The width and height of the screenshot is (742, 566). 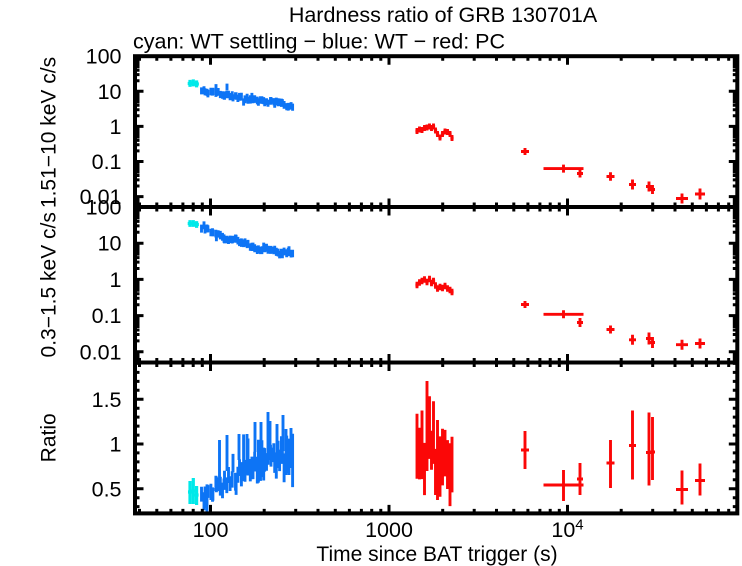 What do you see at coordinates (436, 554) in the screenshot?
I see `svg-text: Time since BAT trigger (s)` at bounding box center [436, 554].